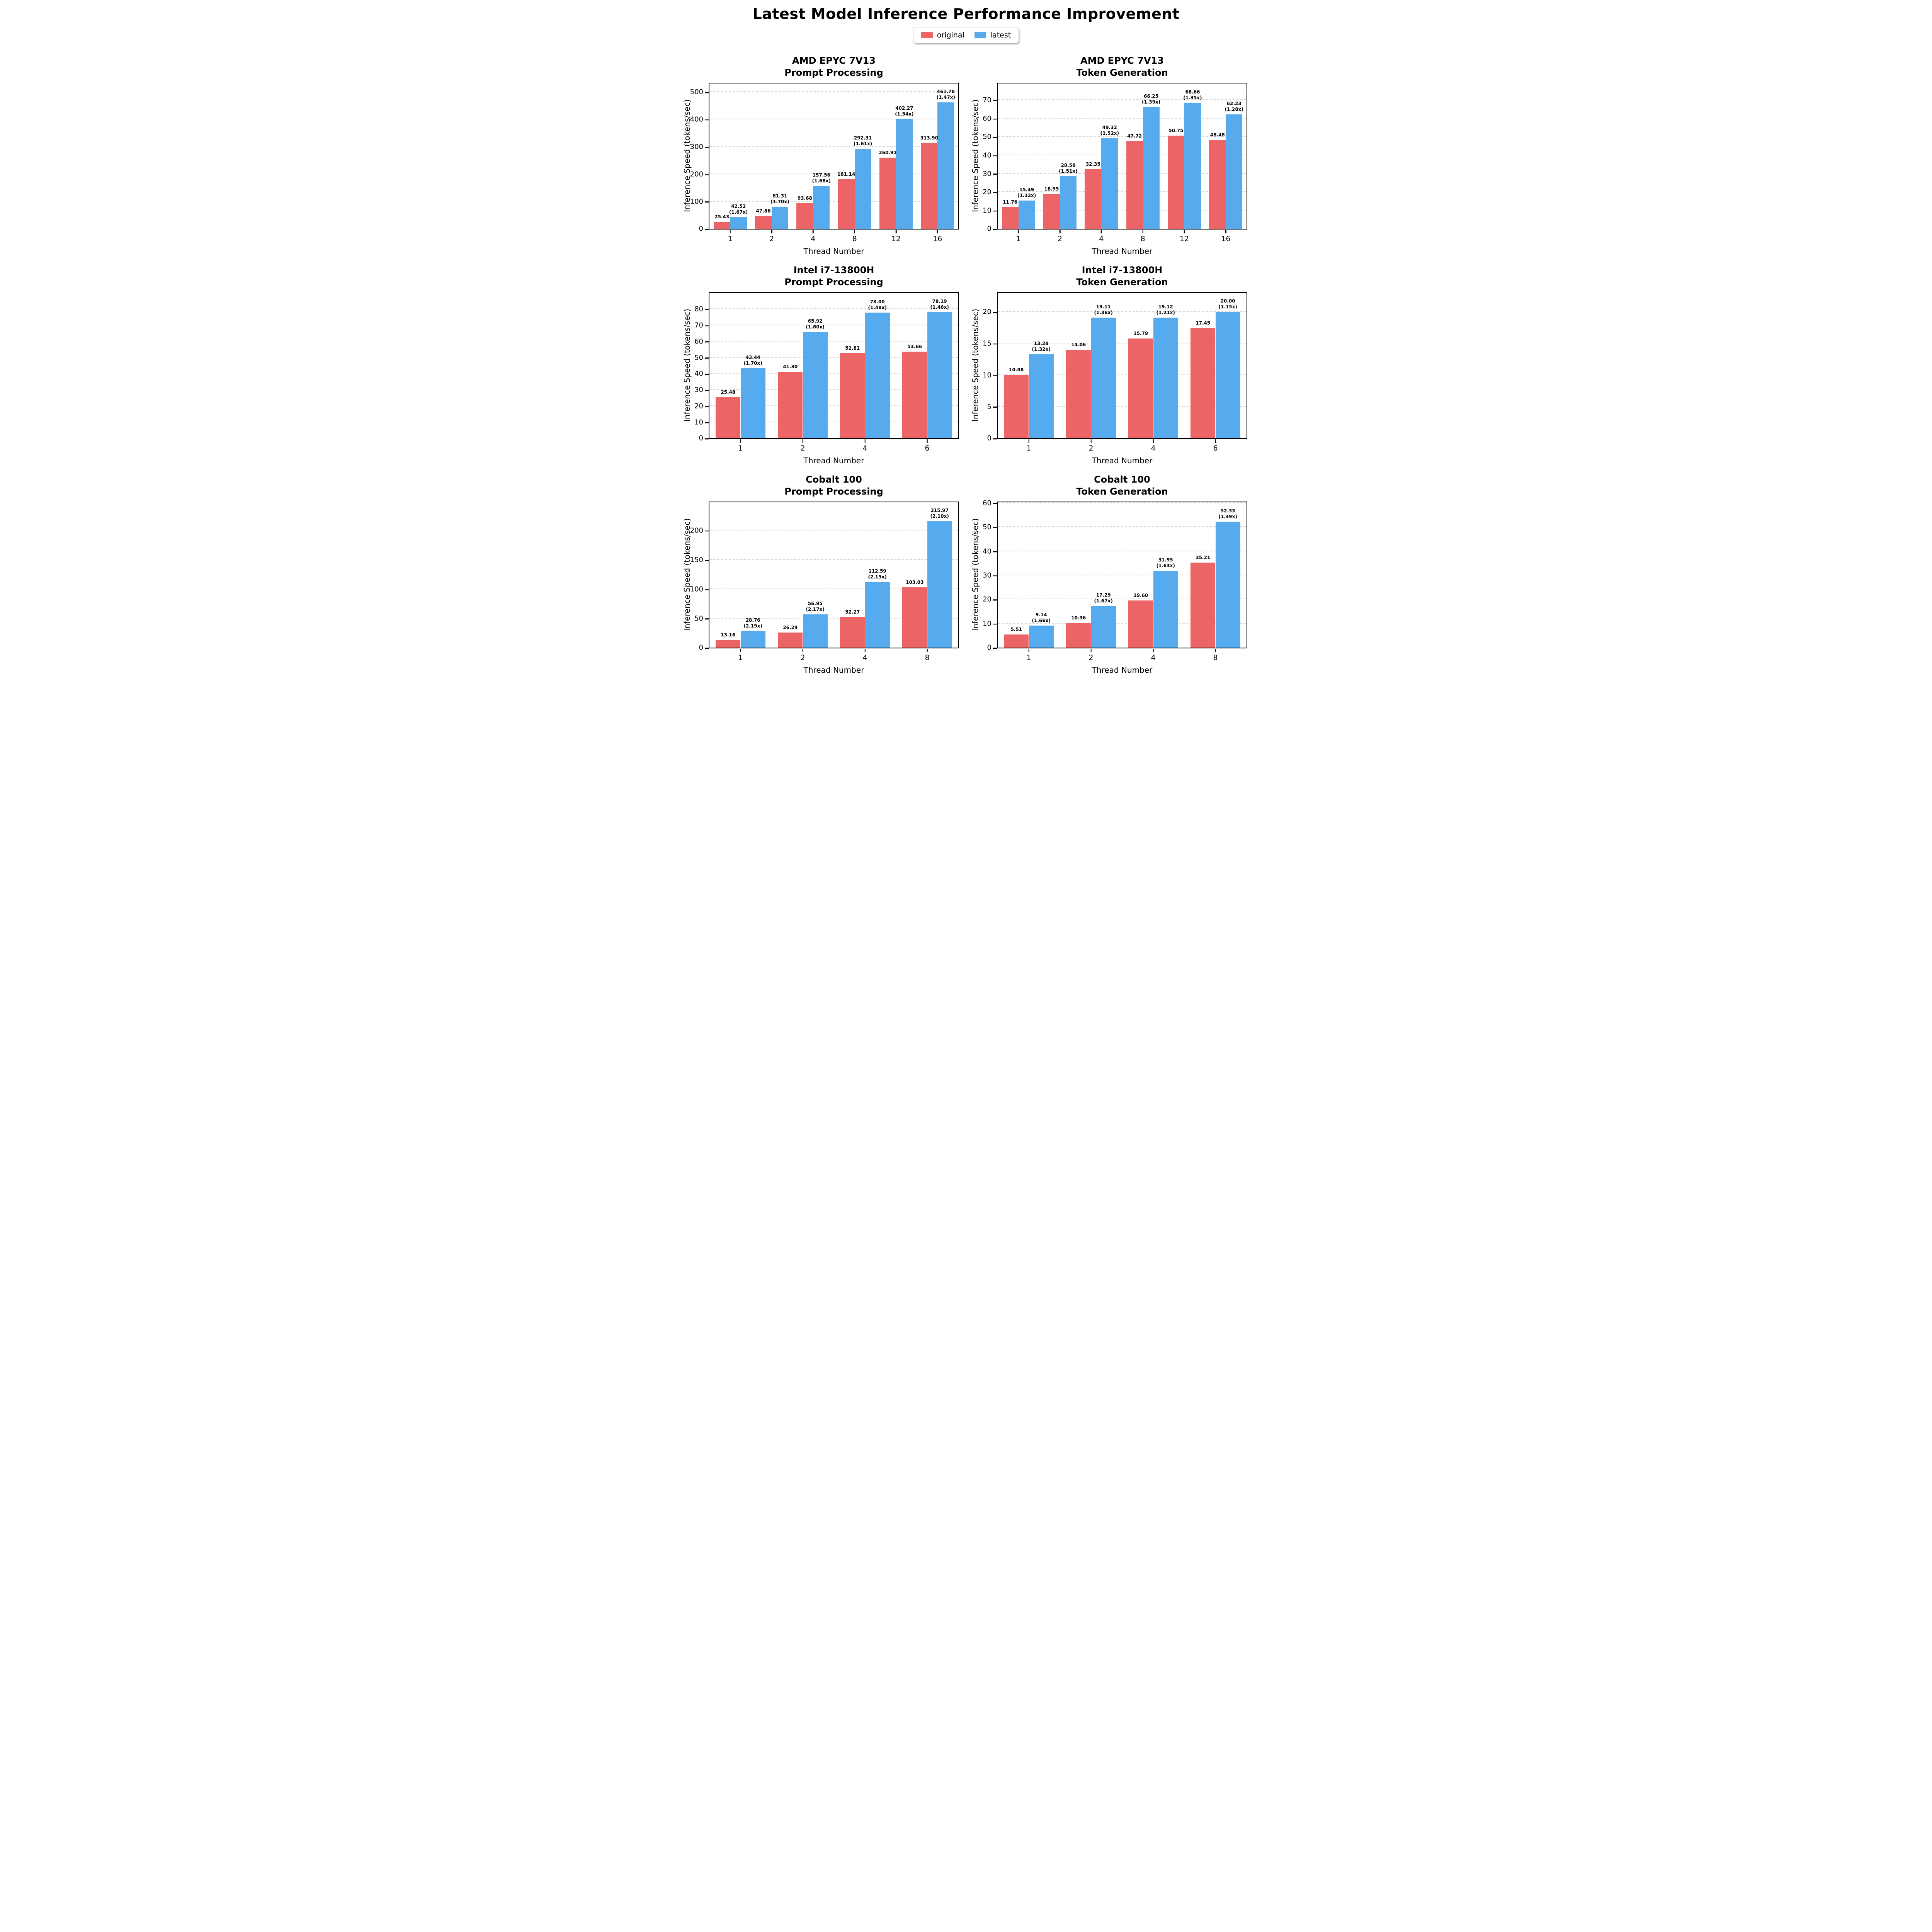  I want to click on bar-value-label-original: 313.90, so click(929, 138).